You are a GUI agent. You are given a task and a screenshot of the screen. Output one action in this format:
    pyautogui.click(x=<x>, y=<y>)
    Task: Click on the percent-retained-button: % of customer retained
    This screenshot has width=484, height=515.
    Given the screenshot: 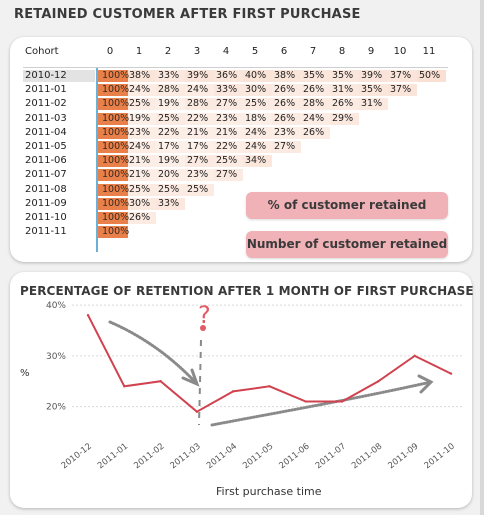 What is the action you would take?
    pyautogui.click(x=347, y=205)
    